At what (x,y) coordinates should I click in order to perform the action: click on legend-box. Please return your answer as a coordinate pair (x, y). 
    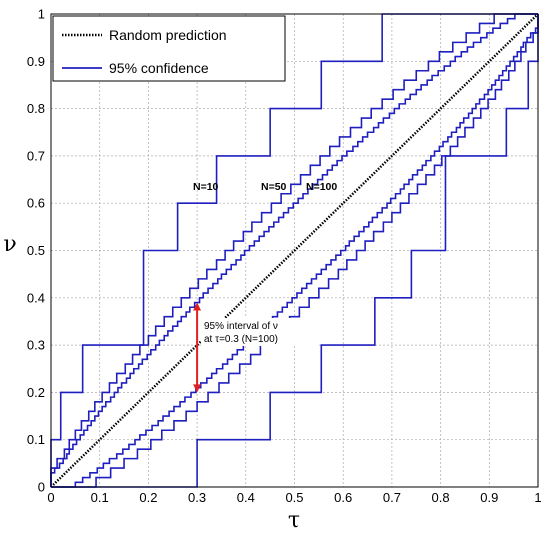
    Looking at the image, I should click on (169, 48).